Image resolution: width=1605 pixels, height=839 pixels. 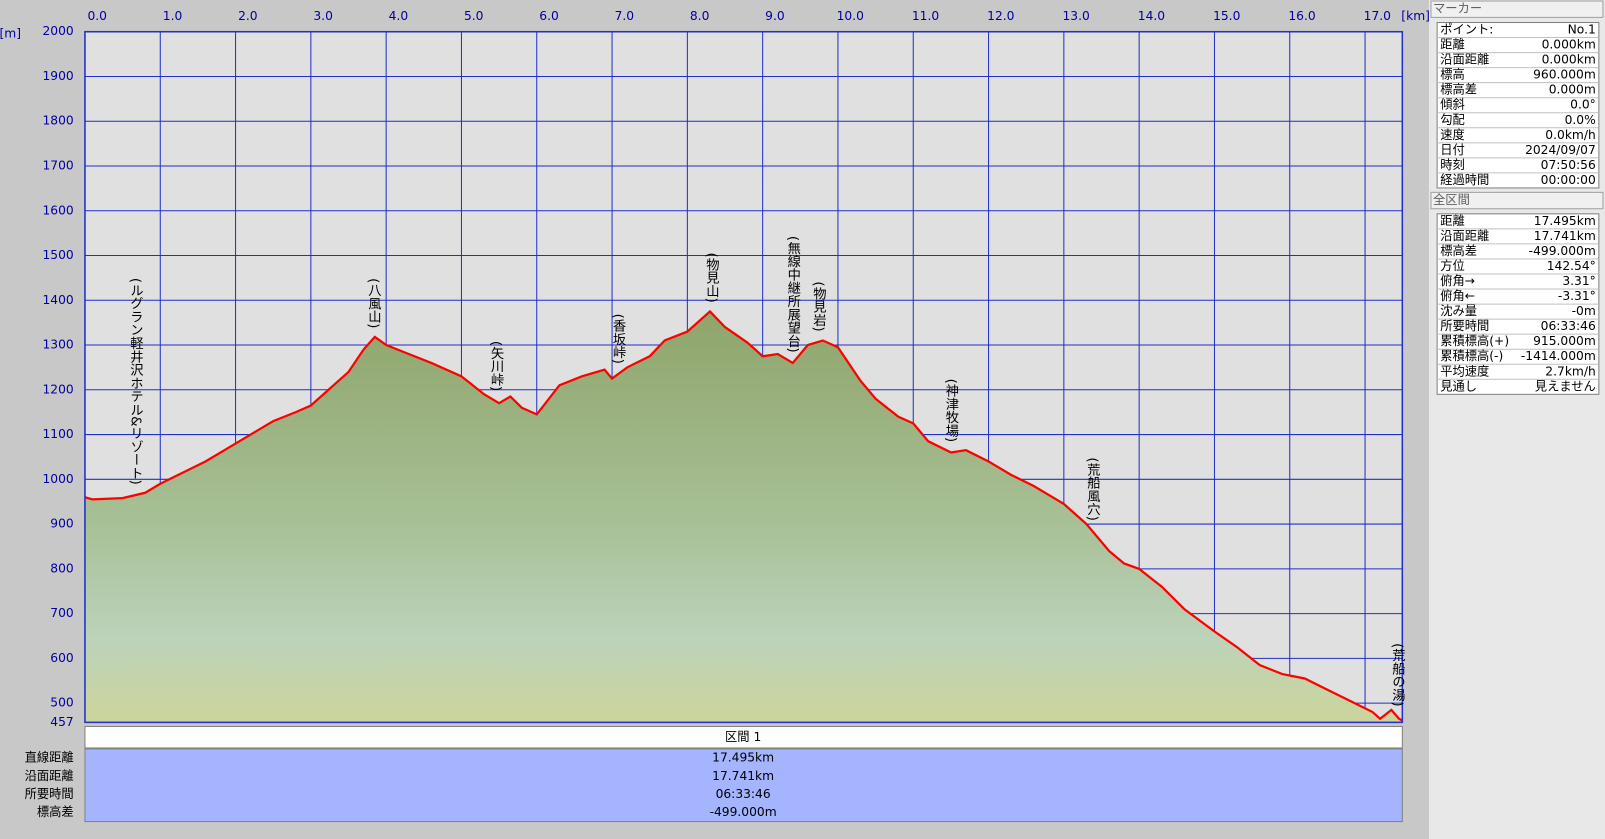 What do you see at coordinates (1568, 180) in the screenshot?
I see `row-value: 00:00:00` at bounding box center [1568, 180].